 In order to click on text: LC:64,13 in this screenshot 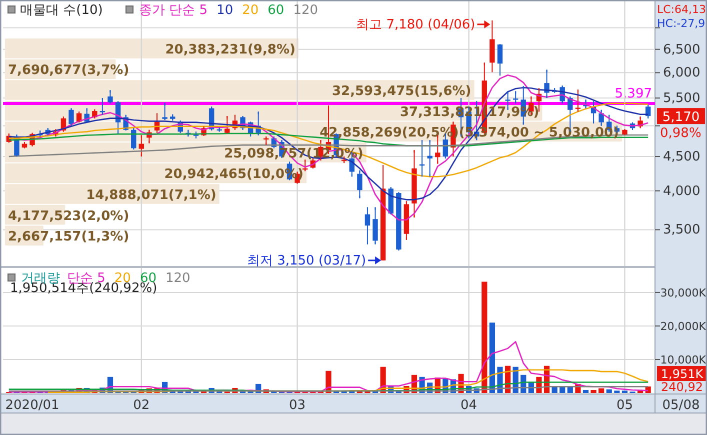, I will do `click(681, 9)`.